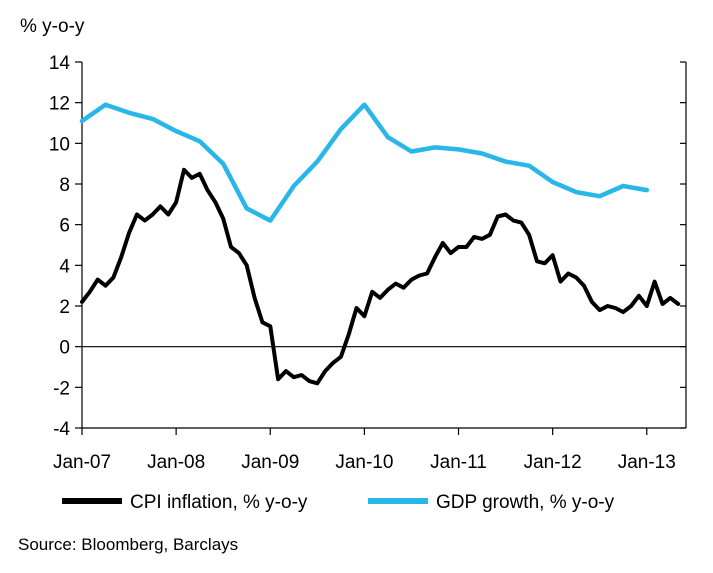 This screenshot has height=573, width=713. What do you see at coordinates (553, 462) in the screenshot?
I see `x-tick-label: Jan-12` at bounding box center [553, 462].